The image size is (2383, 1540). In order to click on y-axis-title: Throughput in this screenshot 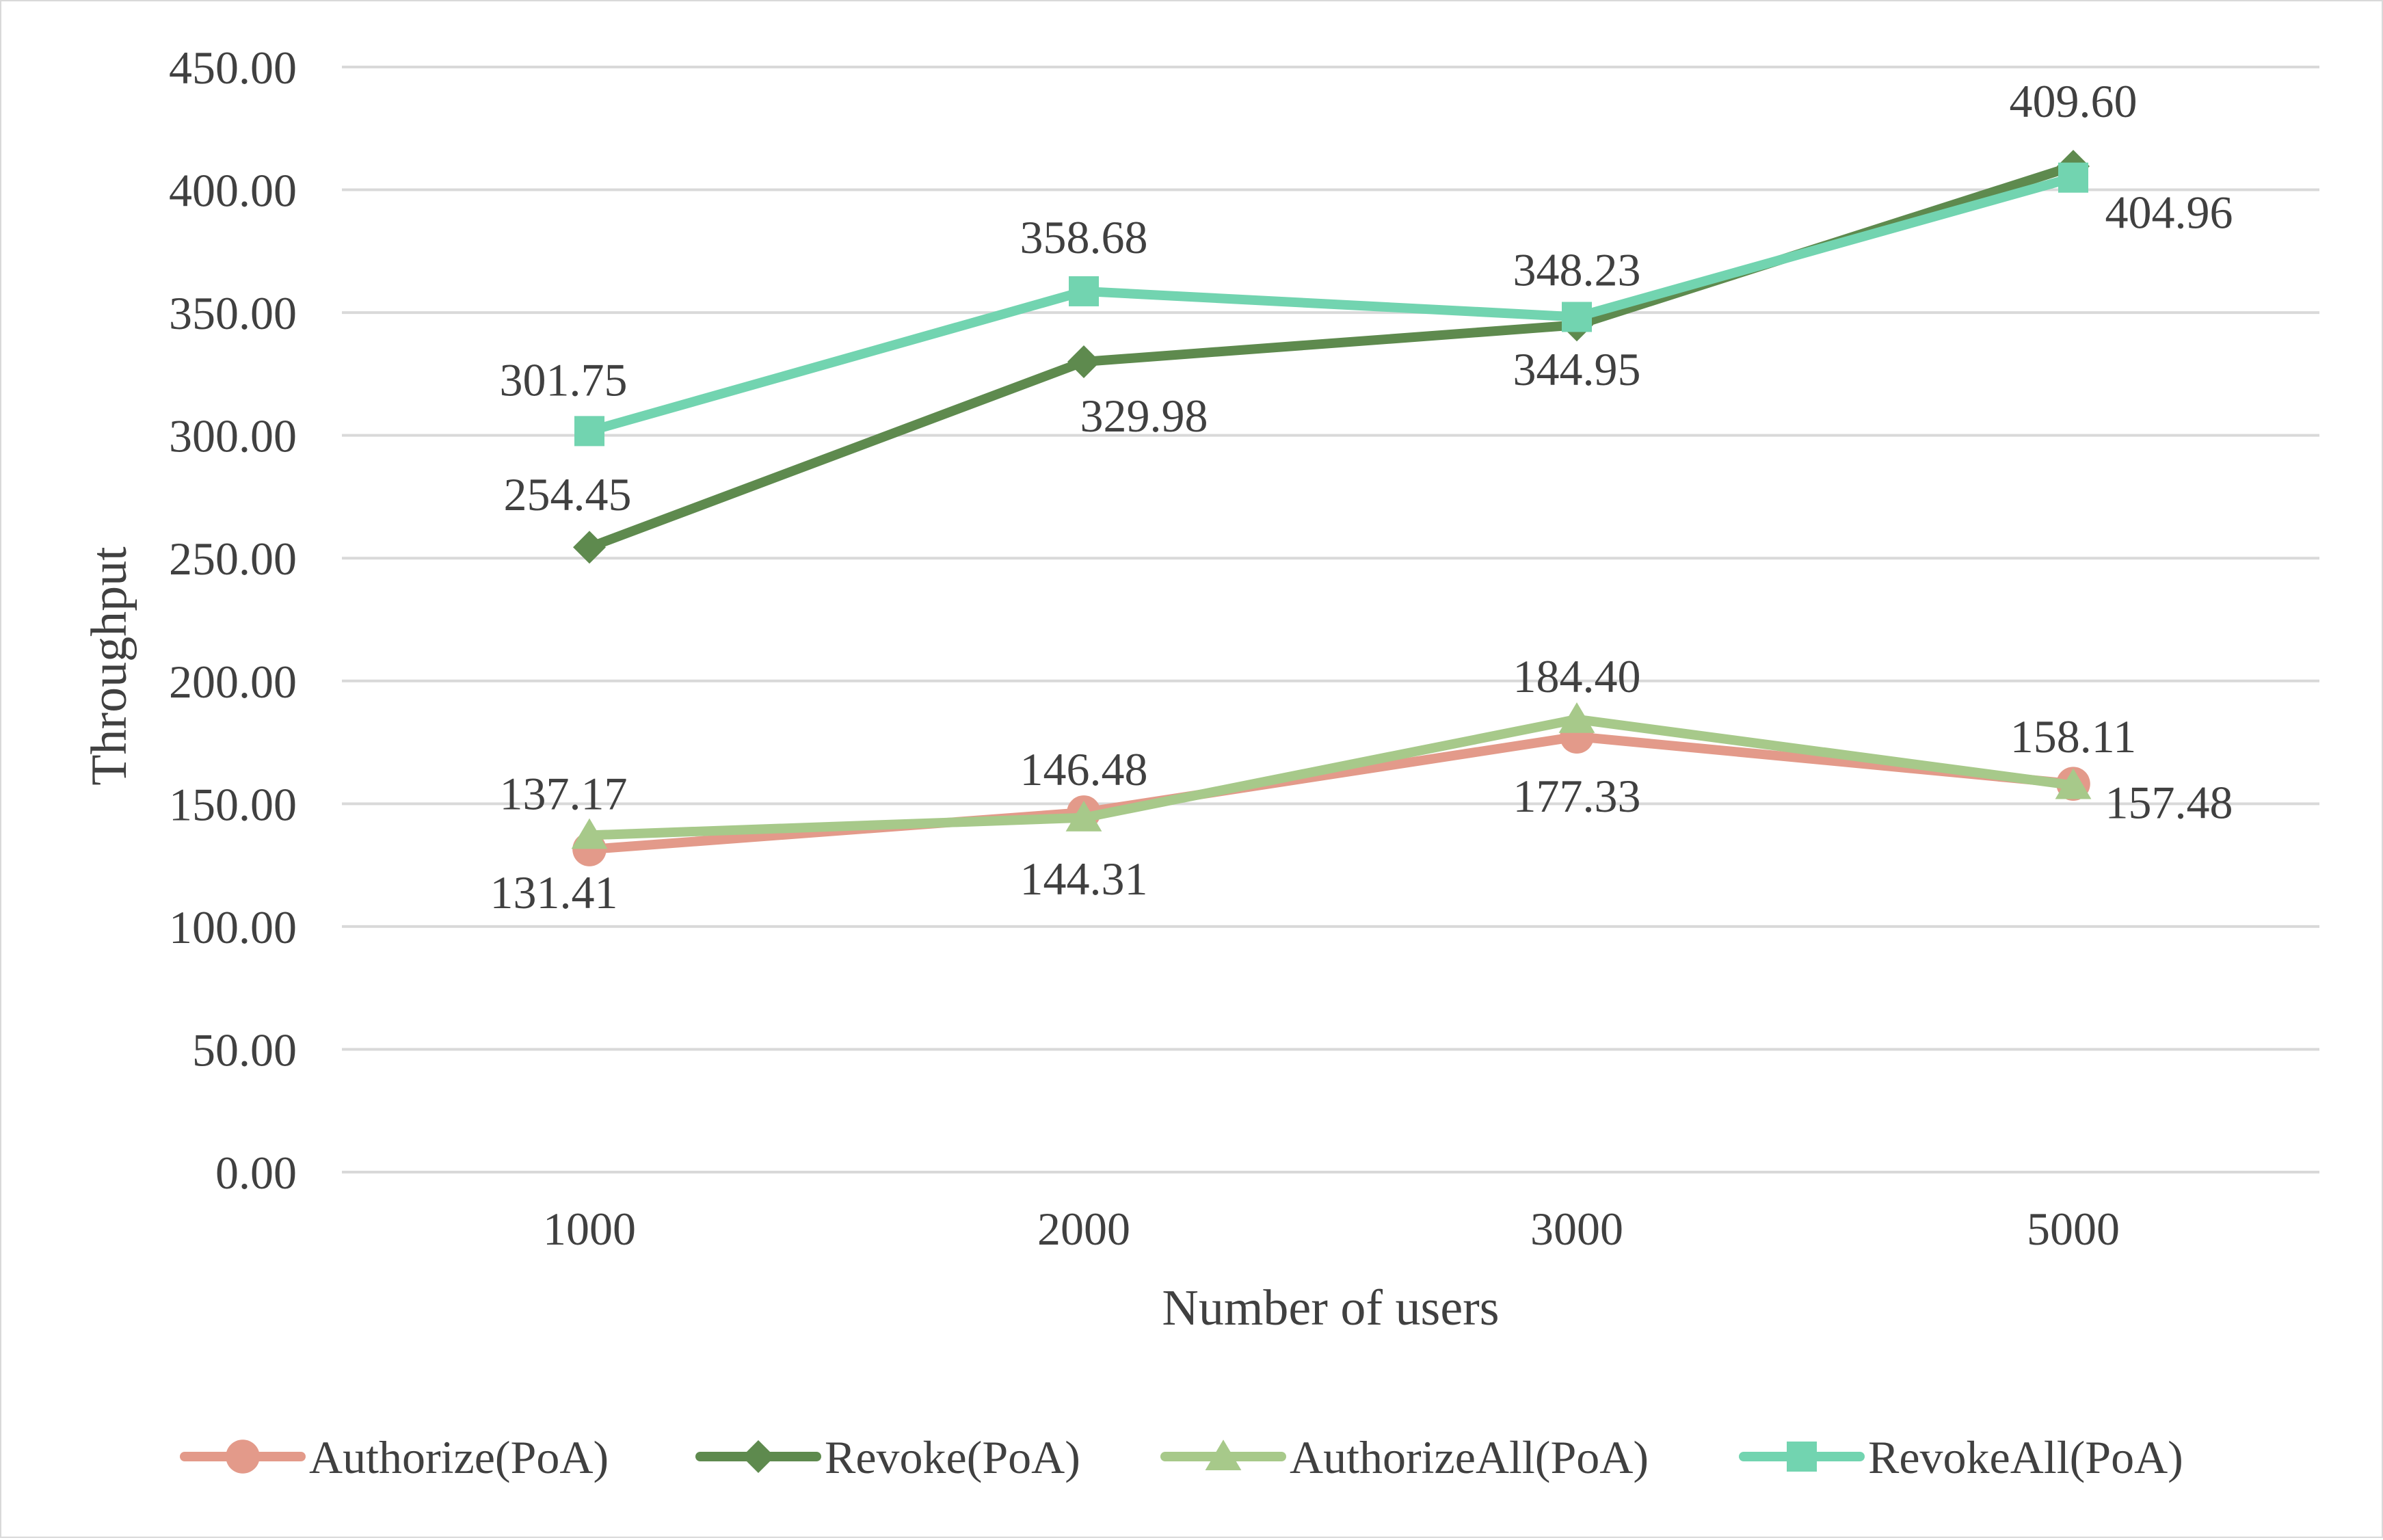, I will do `click(109, 666)`.